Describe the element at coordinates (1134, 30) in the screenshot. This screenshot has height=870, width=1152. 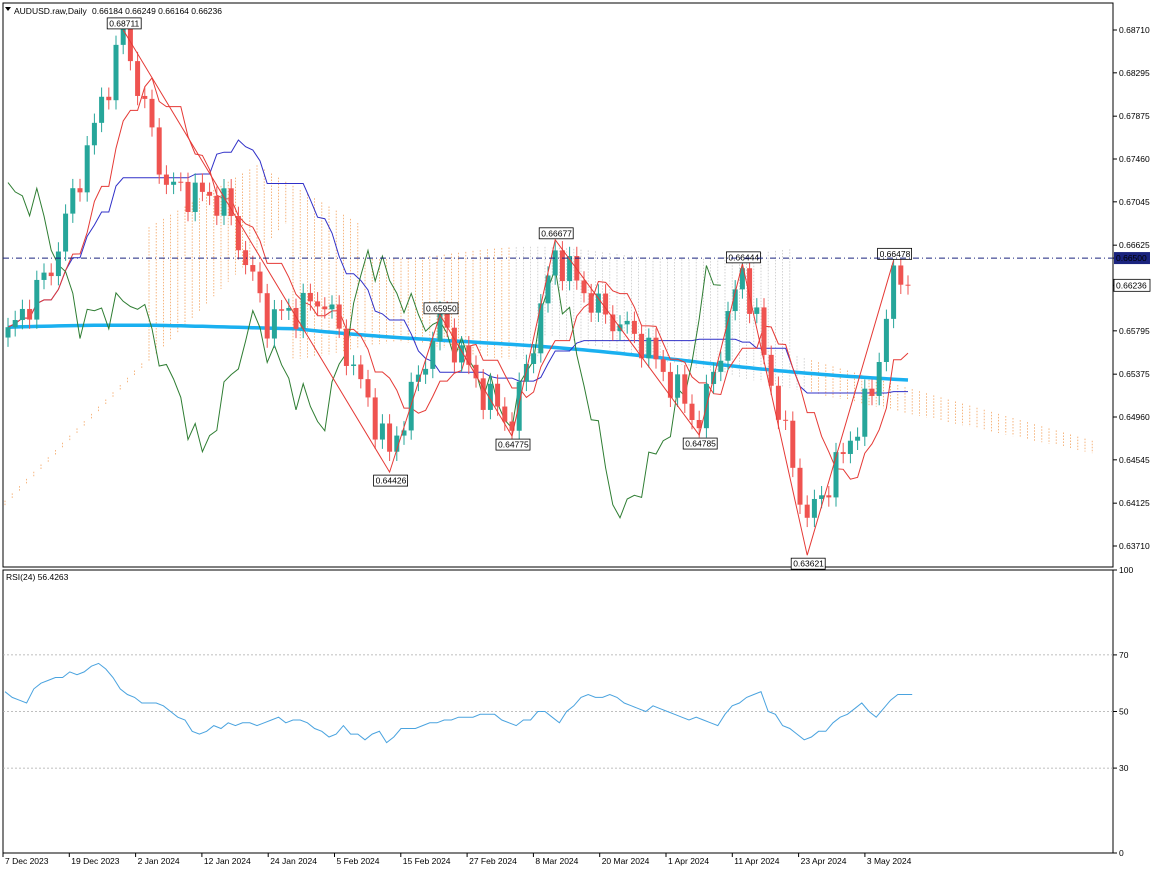
I see `price-tick-label: 0.68710` at that location.